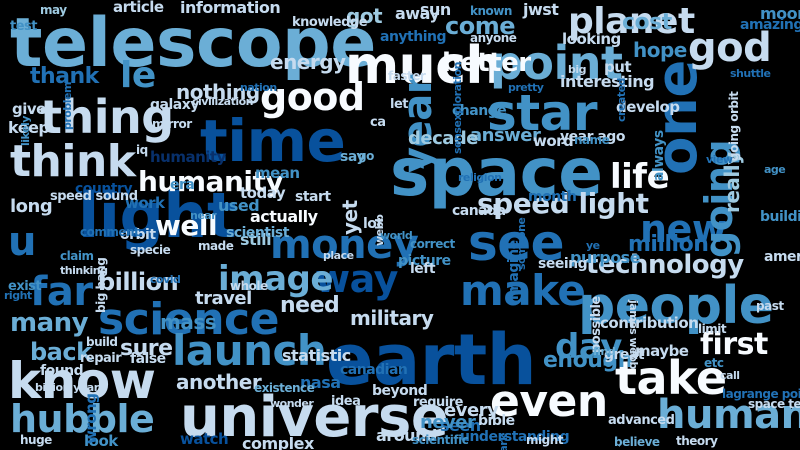 The height and width of the screenshot is (450, 800). I want to click on word-seen: seen, so click(460, 425).